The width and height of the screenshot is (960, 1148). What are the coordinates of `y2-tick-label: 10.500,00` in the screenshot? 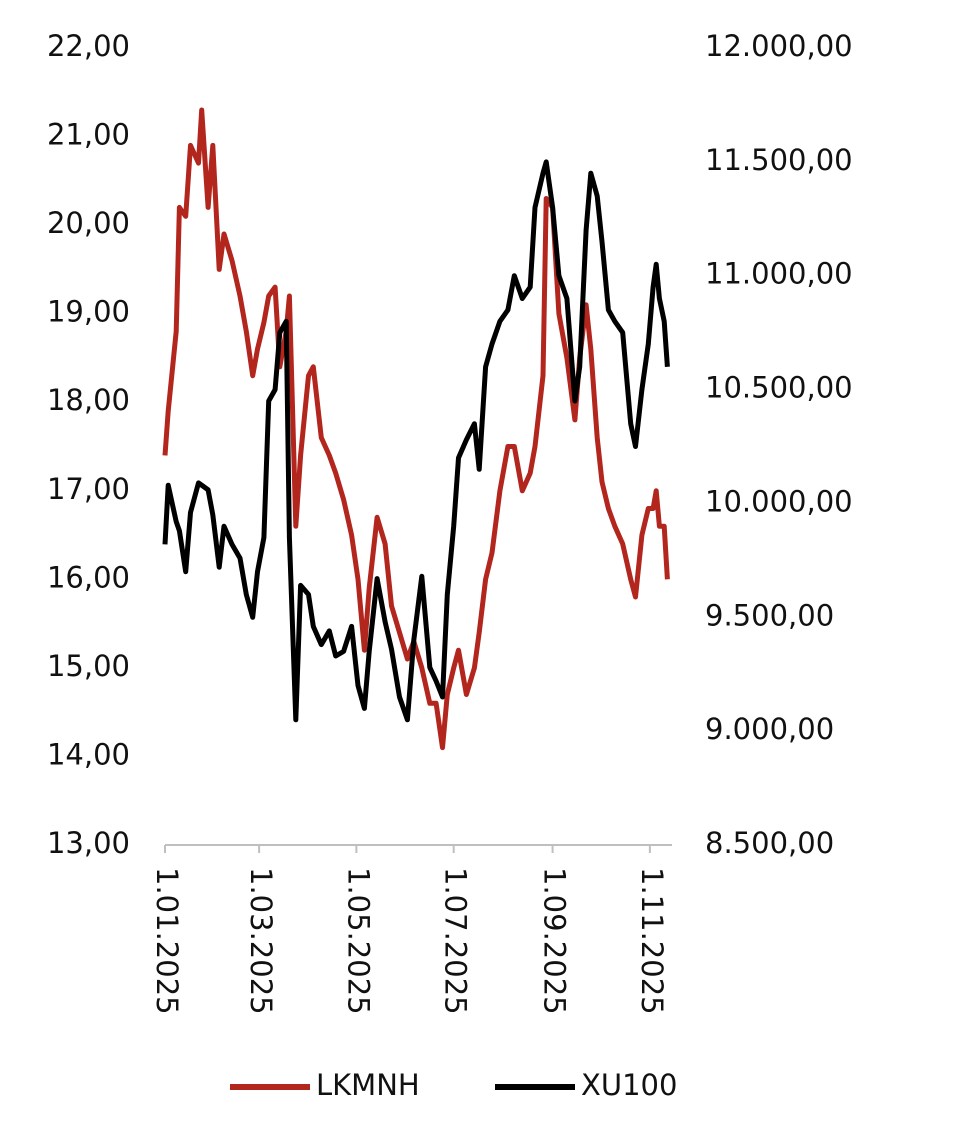 It's located at (779, 388).